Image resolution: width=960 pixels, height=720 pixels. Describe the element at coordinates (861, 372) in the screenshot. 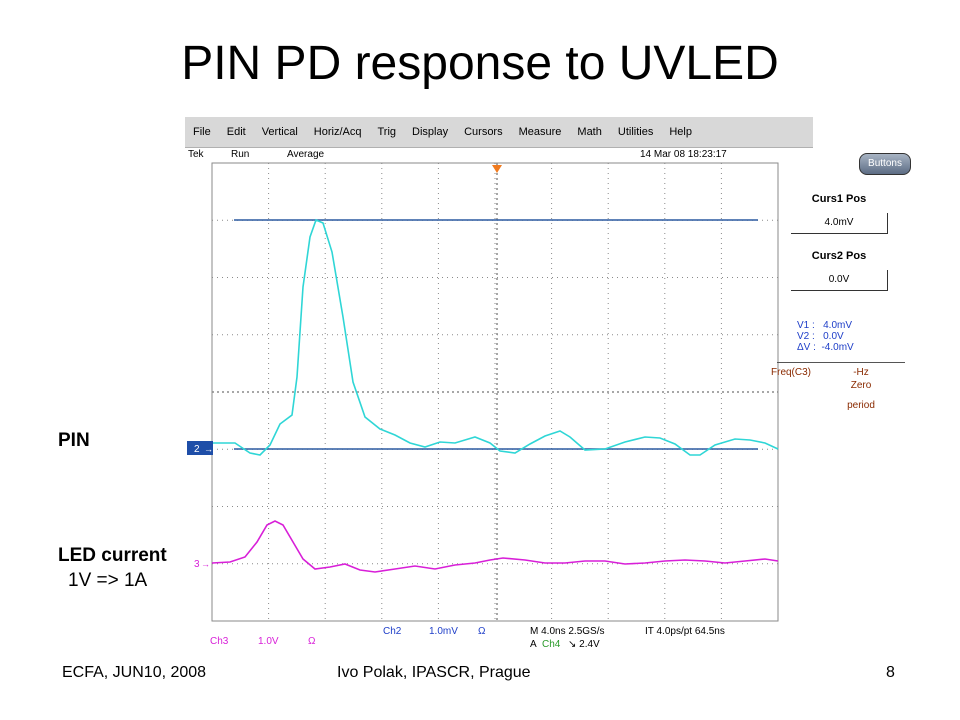

I see `freq-value: -Hz` at that location.